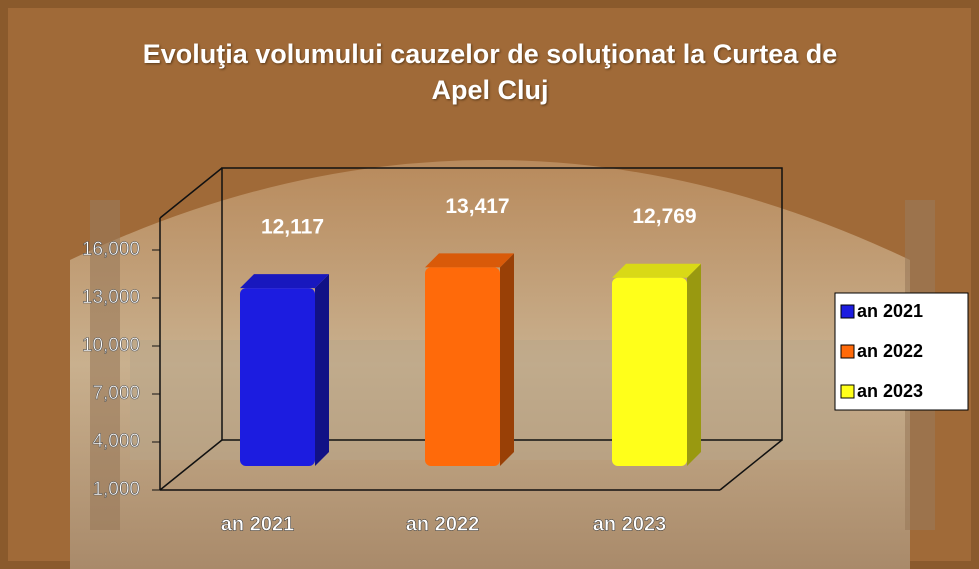 The image size is (979, 569). I want to click on y-tick-label: 7,000, so click(116, 393).